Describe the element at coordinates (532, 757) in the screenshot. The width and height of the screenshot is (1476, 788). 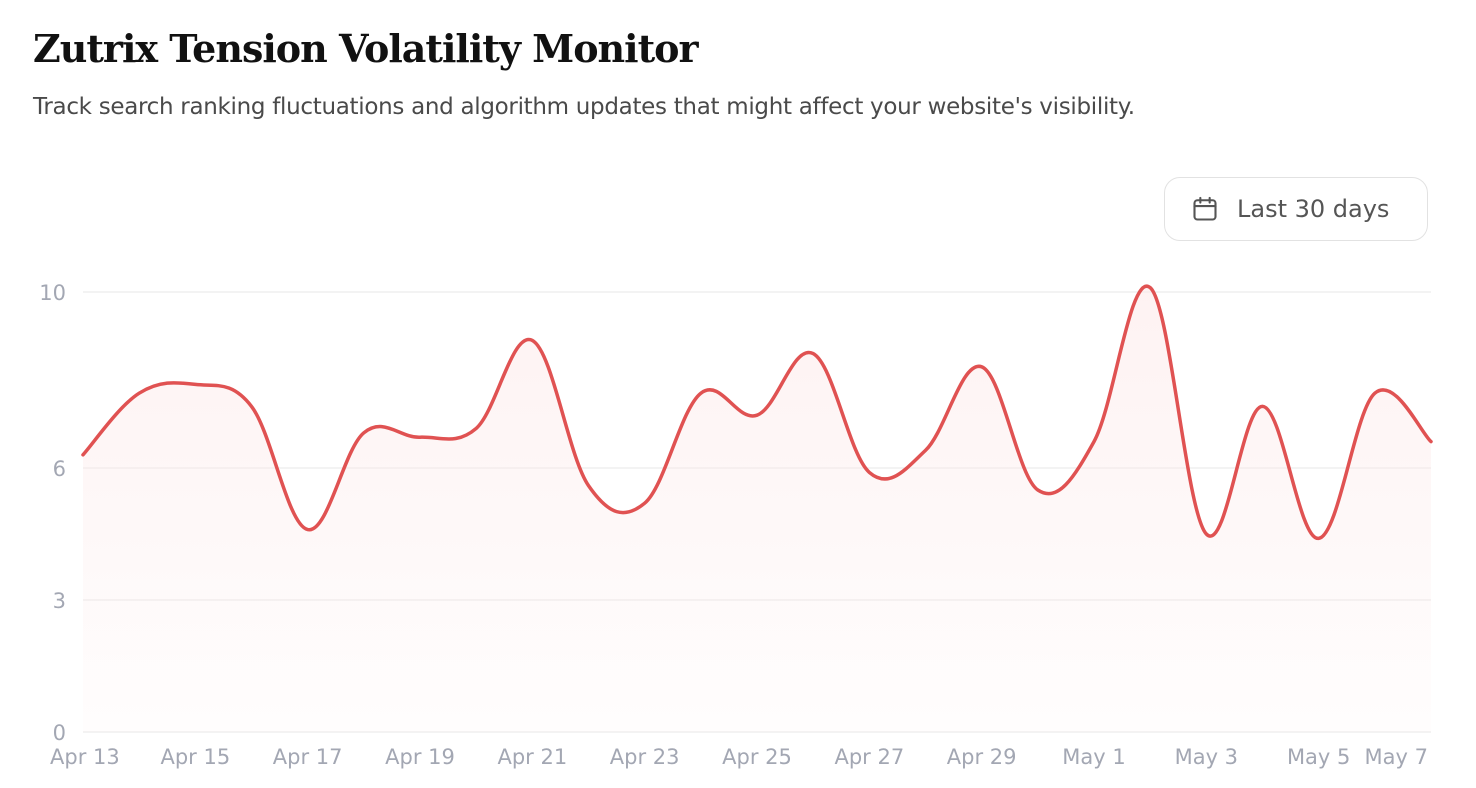
I see `x-tick-label: Apr 21` at that location.